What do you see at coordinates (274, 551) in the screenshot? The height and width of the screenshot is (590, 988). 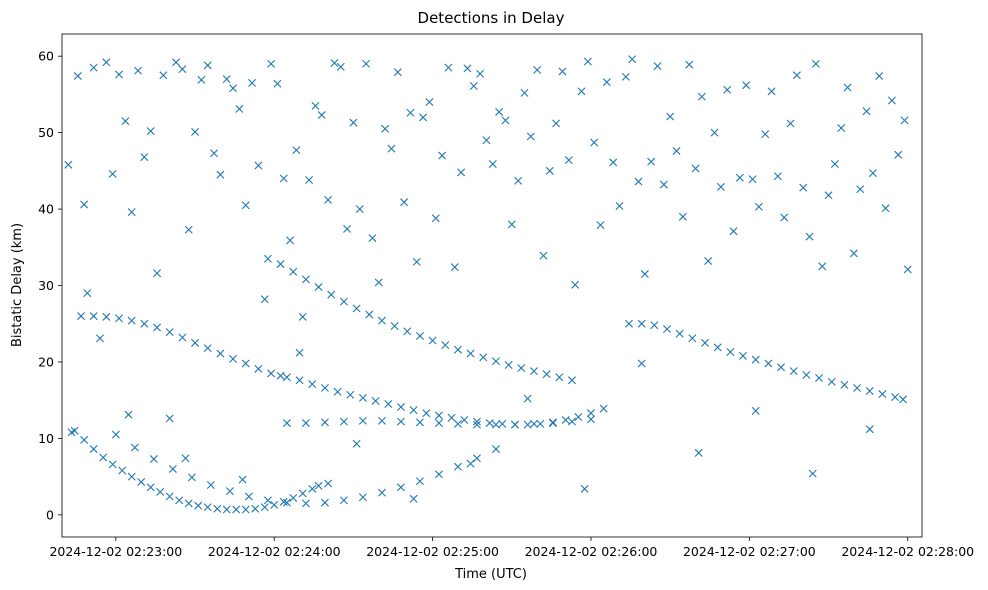 I see `x-tick-label: 2024-12-02 02:24:00` at bounding box center [274, 551].